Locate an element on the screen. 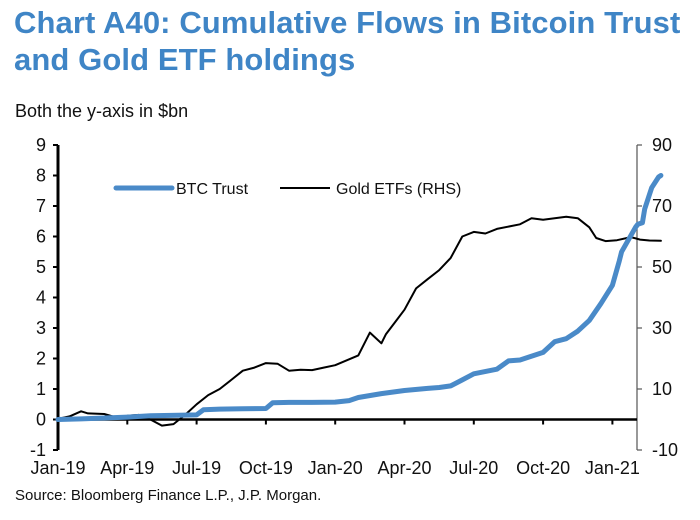  x-axis-tick-label: Jul-20 is located at coordinates (473, 468).